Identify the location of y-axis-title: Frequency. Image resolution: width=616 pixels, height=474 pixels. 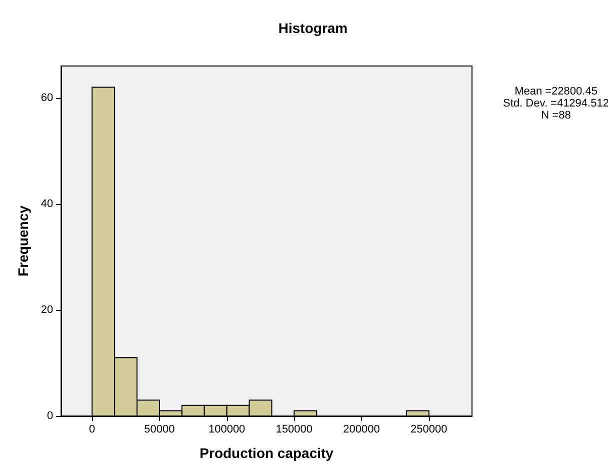
(23, 240).